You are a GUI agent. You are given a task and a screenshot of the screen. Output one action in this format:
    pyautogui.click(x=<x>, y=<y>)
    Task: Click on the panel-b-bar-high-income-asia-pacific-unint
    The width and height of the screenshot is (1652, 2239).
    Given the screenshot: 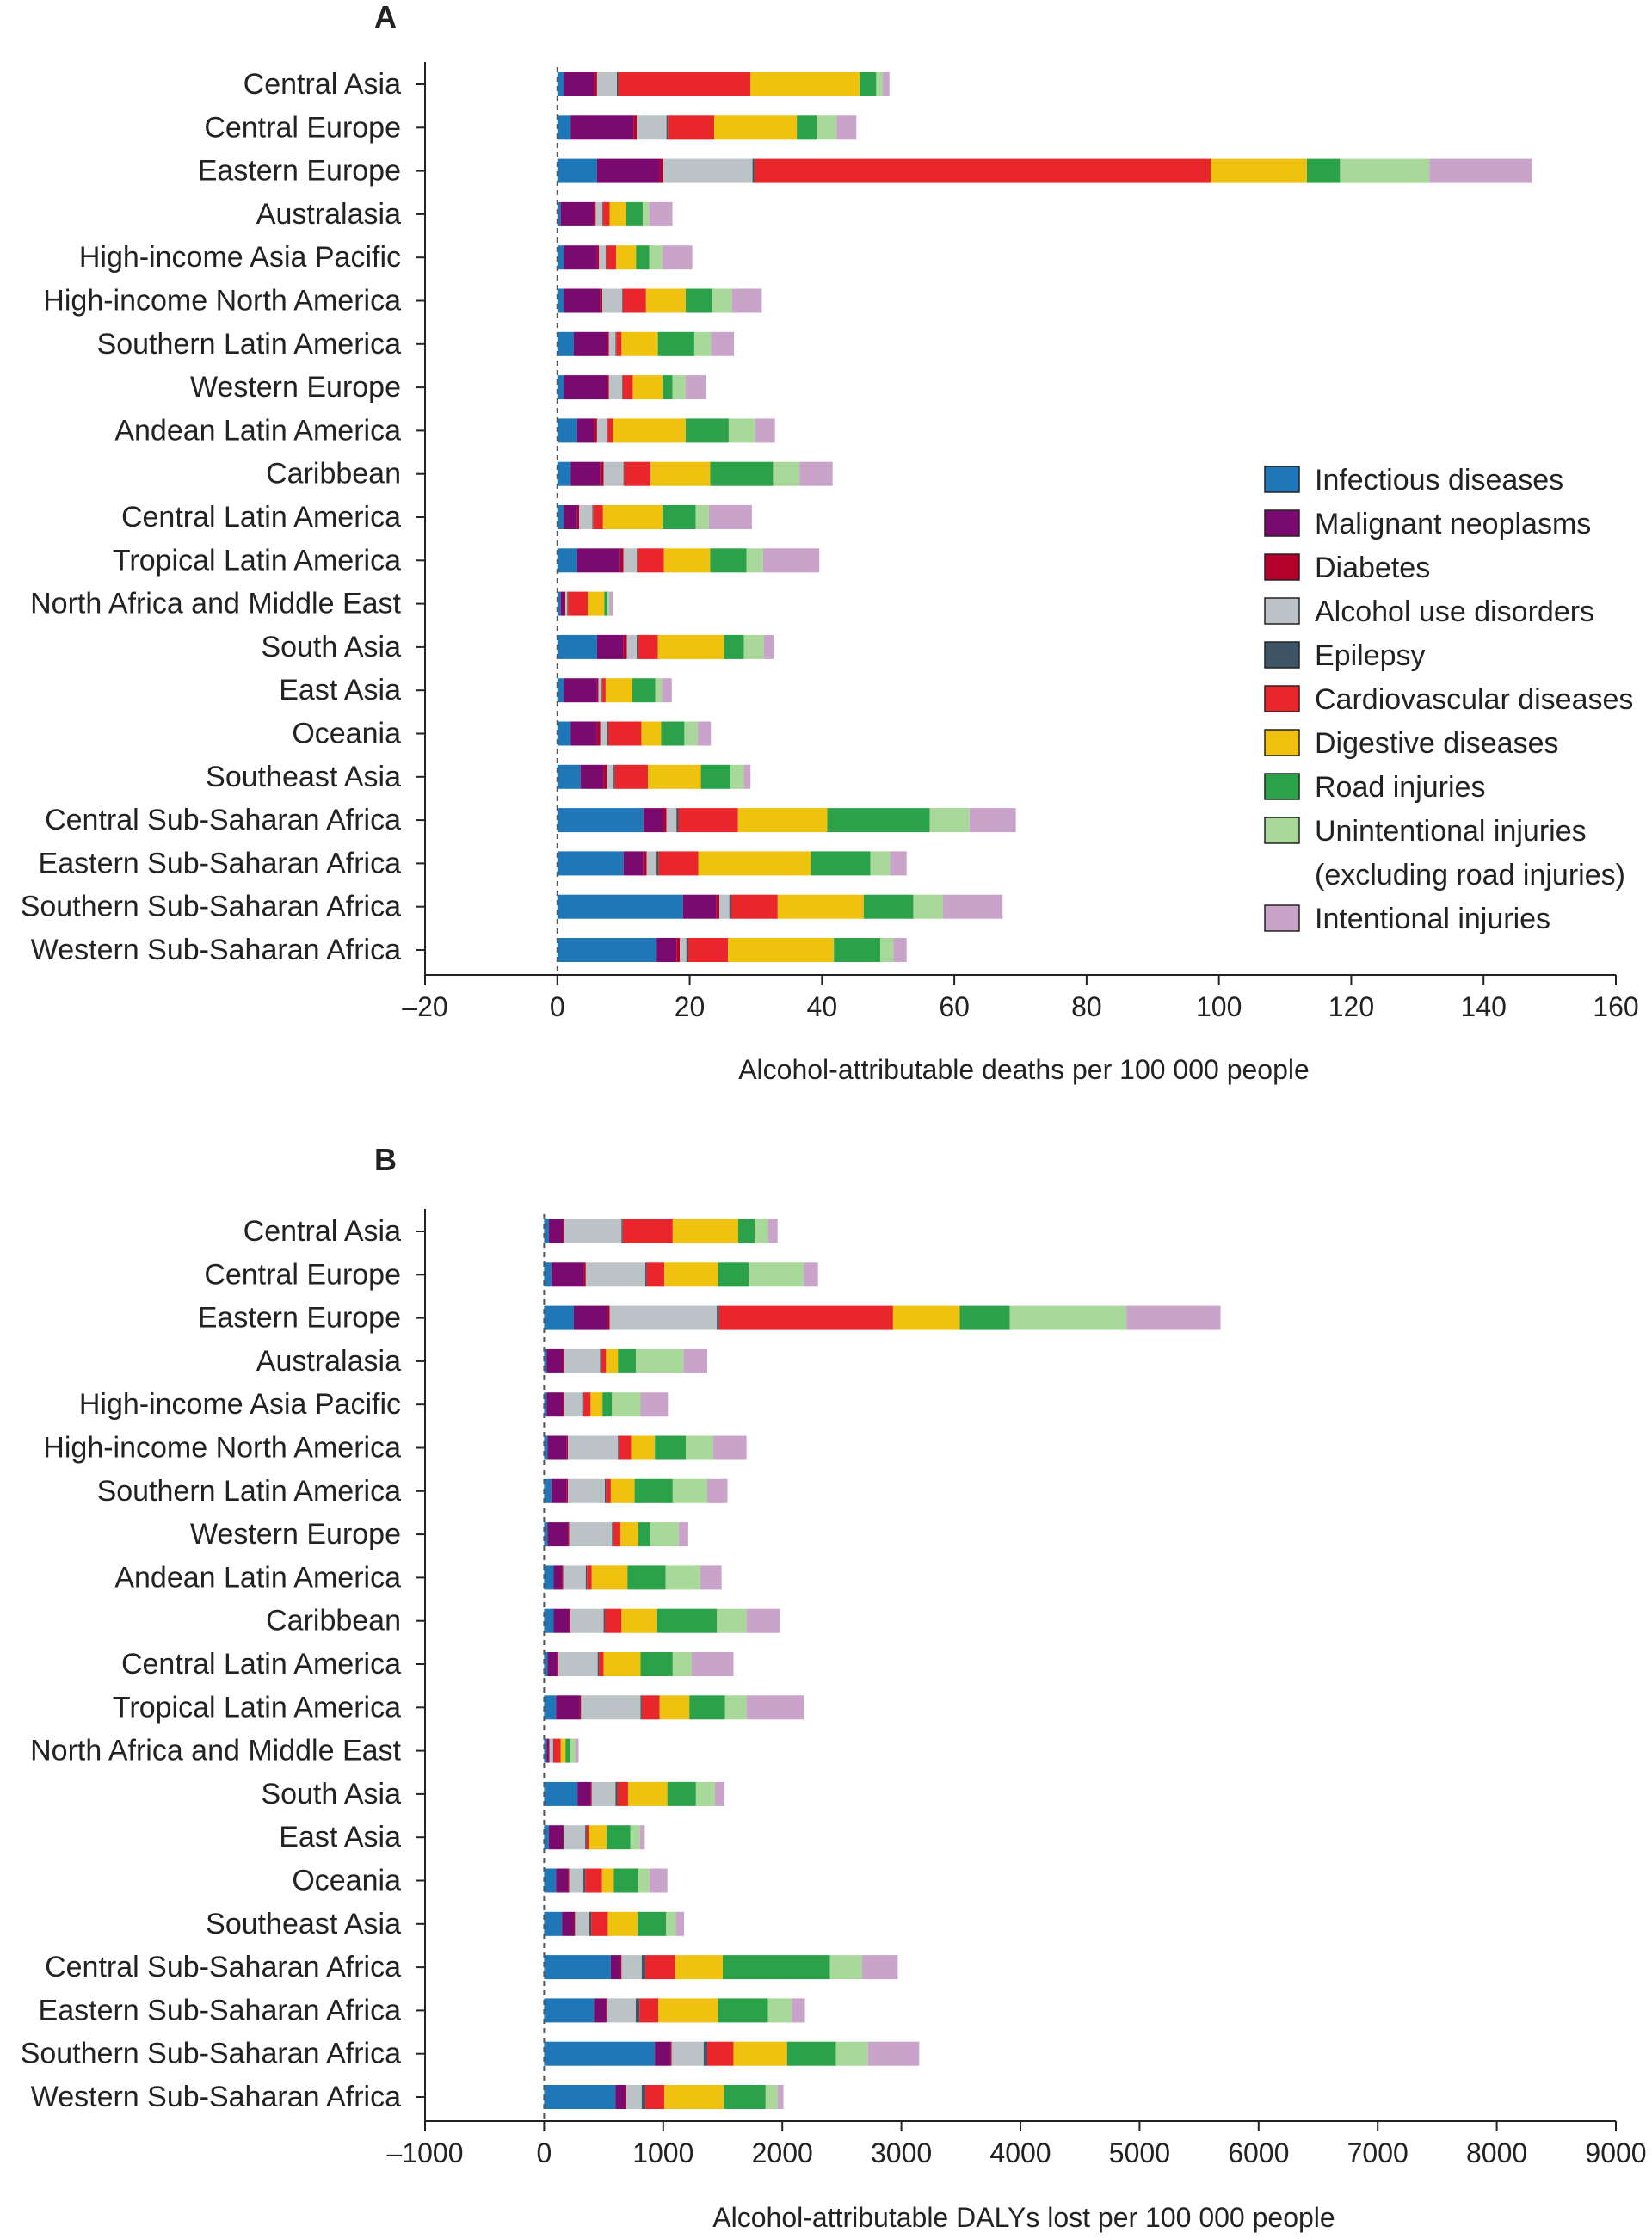 What is the action you would take?
    pyautogui.click(x=626, y=1404)
    